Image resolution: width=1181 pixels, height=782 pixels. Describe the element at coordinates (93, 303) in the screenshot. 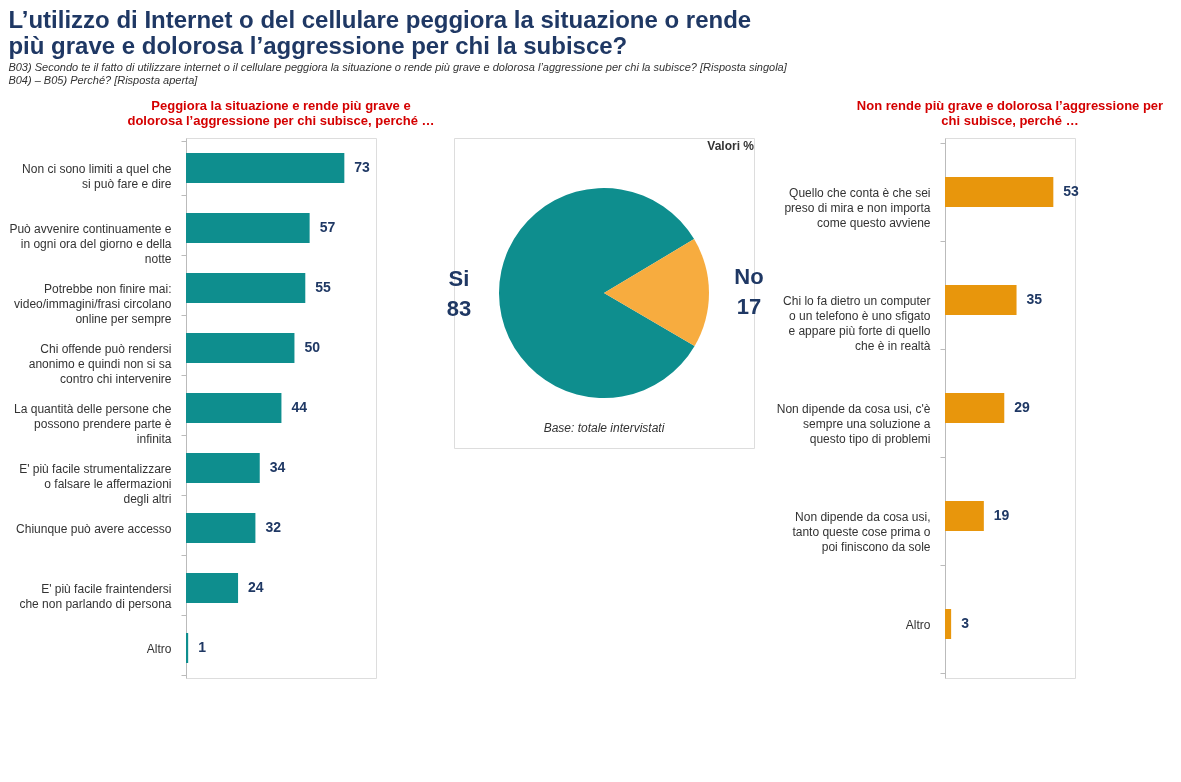

I see `y-tick-label: Potrebbe non finire mai: video/immagini/frasi circolano online per sempre` at that location.